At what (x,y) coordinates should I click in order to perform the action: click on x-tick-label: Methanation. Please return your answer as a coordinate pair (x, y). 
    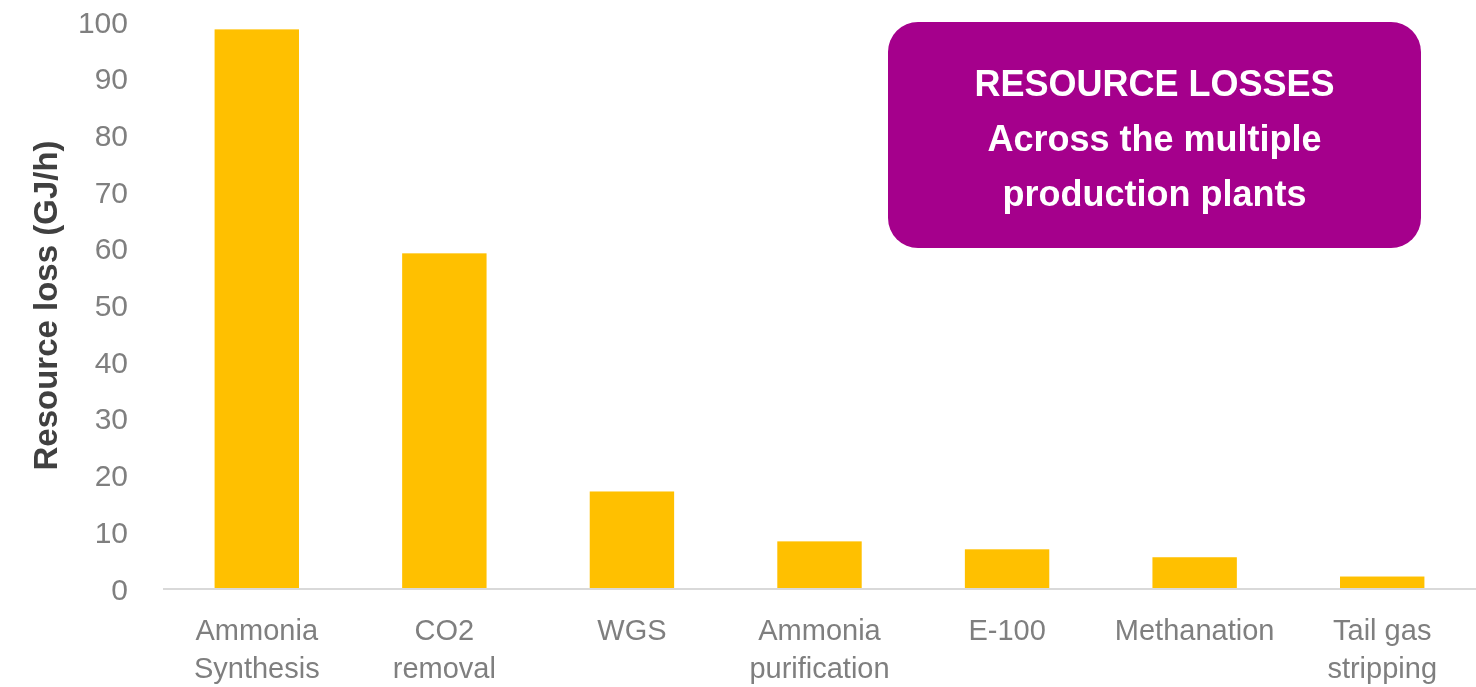
    Looking at the image, I should click on (1194, 630).